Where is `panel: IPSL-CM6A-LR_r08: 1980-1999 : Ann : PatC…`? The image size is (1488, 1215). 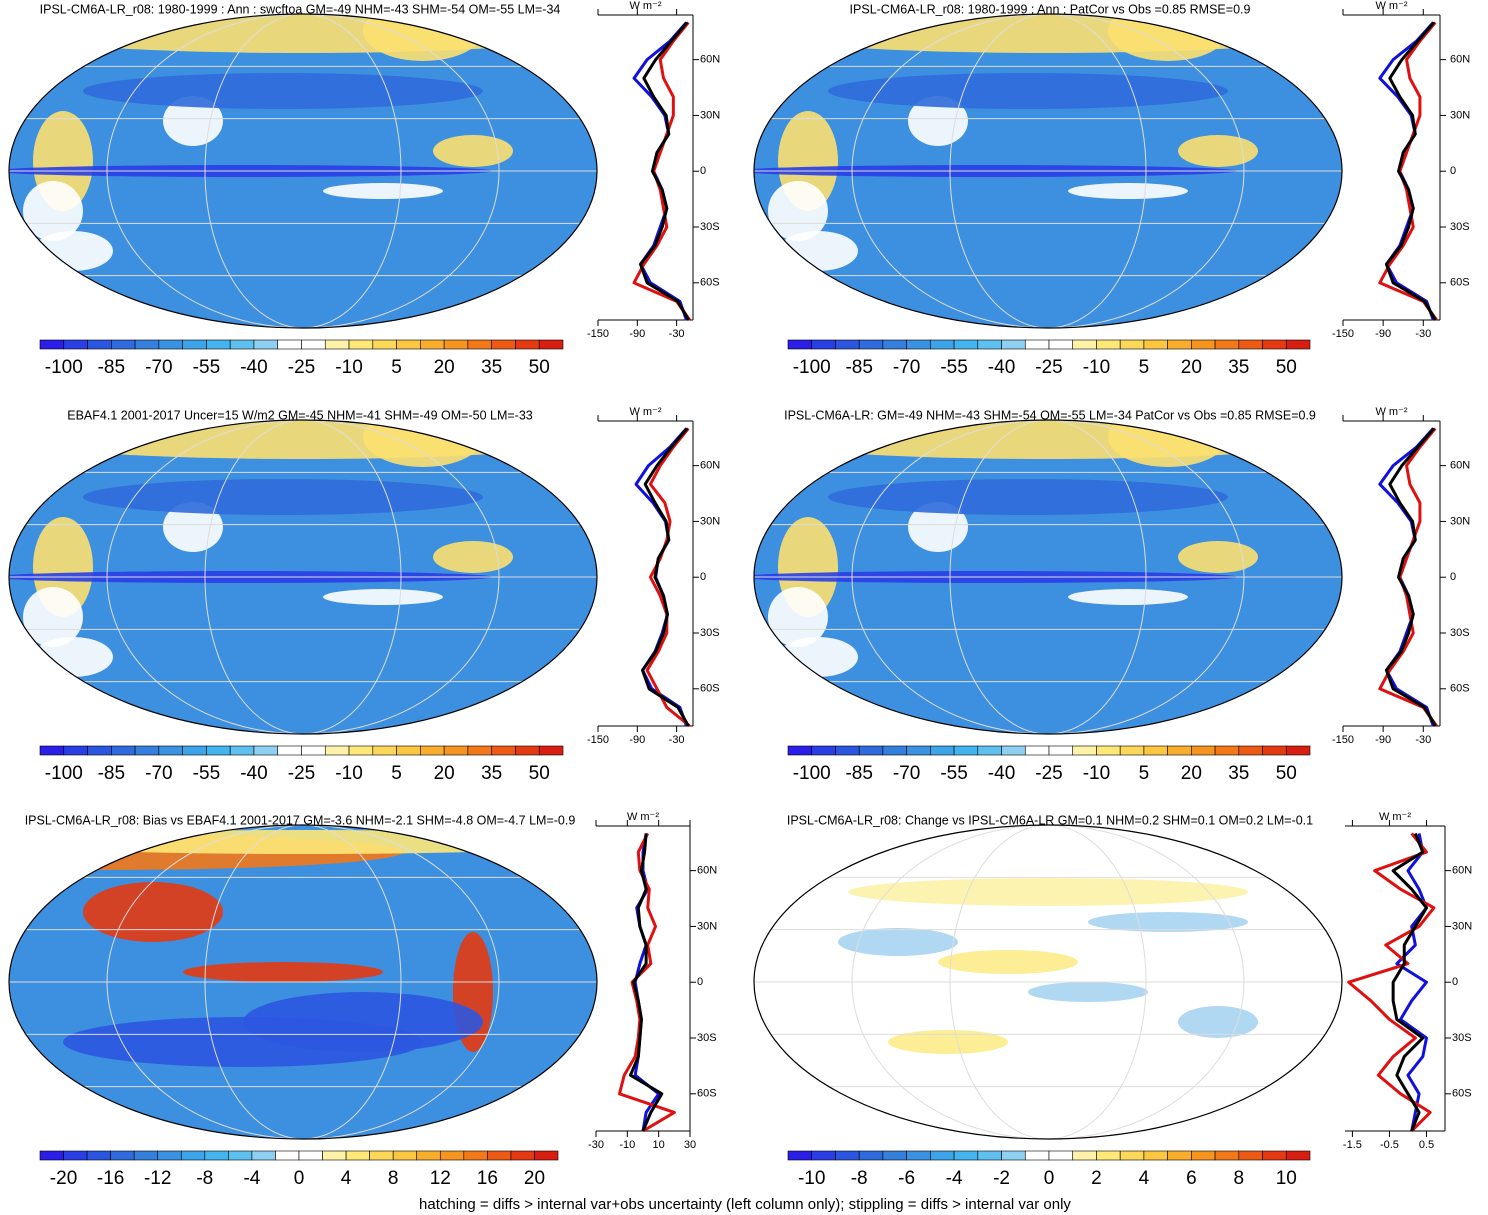
panel: IPSL-CM6A-LR_r08: 1980-1999 : Ann : PatC… is located at coordinates (1111, 189).